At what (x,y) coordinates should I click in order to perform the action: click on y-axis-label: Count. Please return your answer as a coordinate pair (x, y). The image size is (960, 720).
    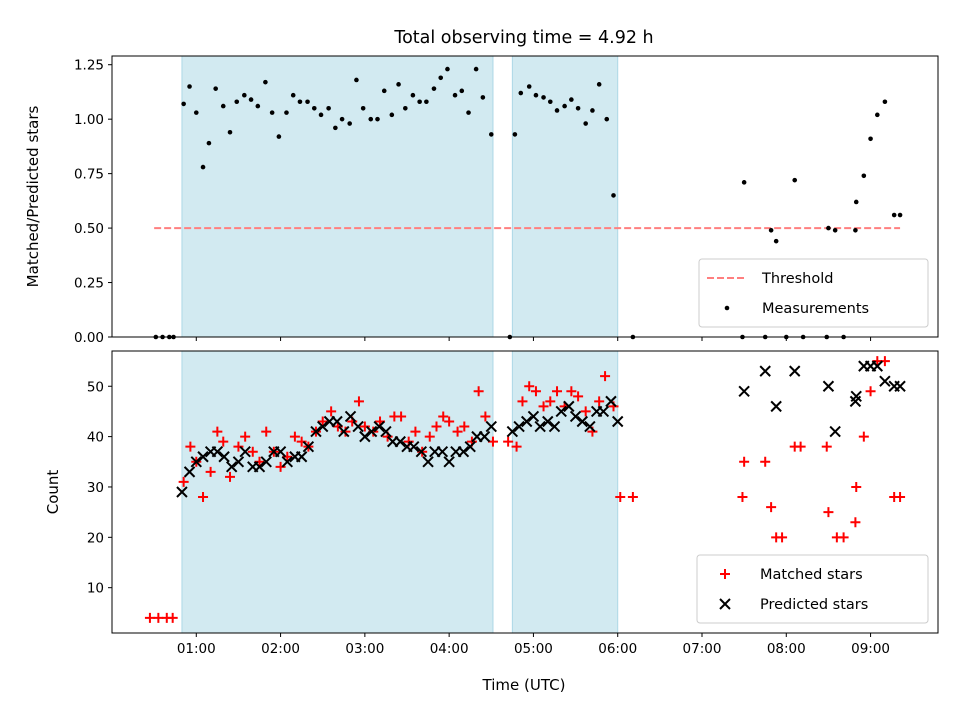
    Looking at the image, I should click on (53, 492).